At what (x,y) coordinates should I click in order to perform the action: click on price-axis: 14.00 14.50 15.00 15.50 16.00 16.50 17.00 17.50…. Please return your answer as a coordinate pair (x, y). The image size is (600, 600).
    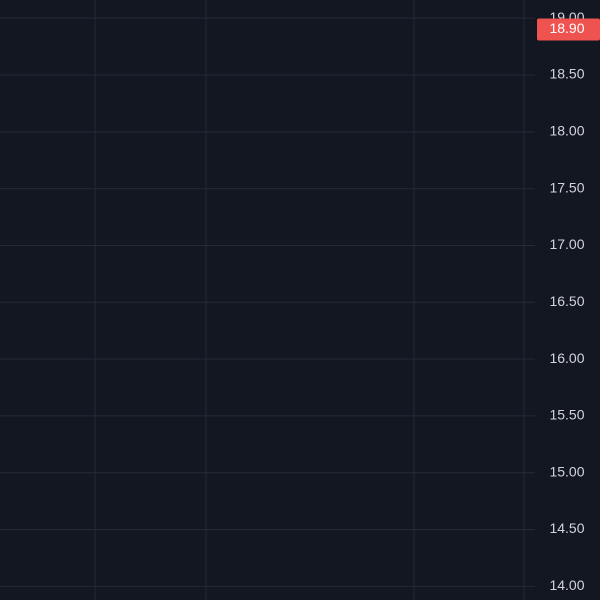
    Looking at the image, I should click on (568, 301).